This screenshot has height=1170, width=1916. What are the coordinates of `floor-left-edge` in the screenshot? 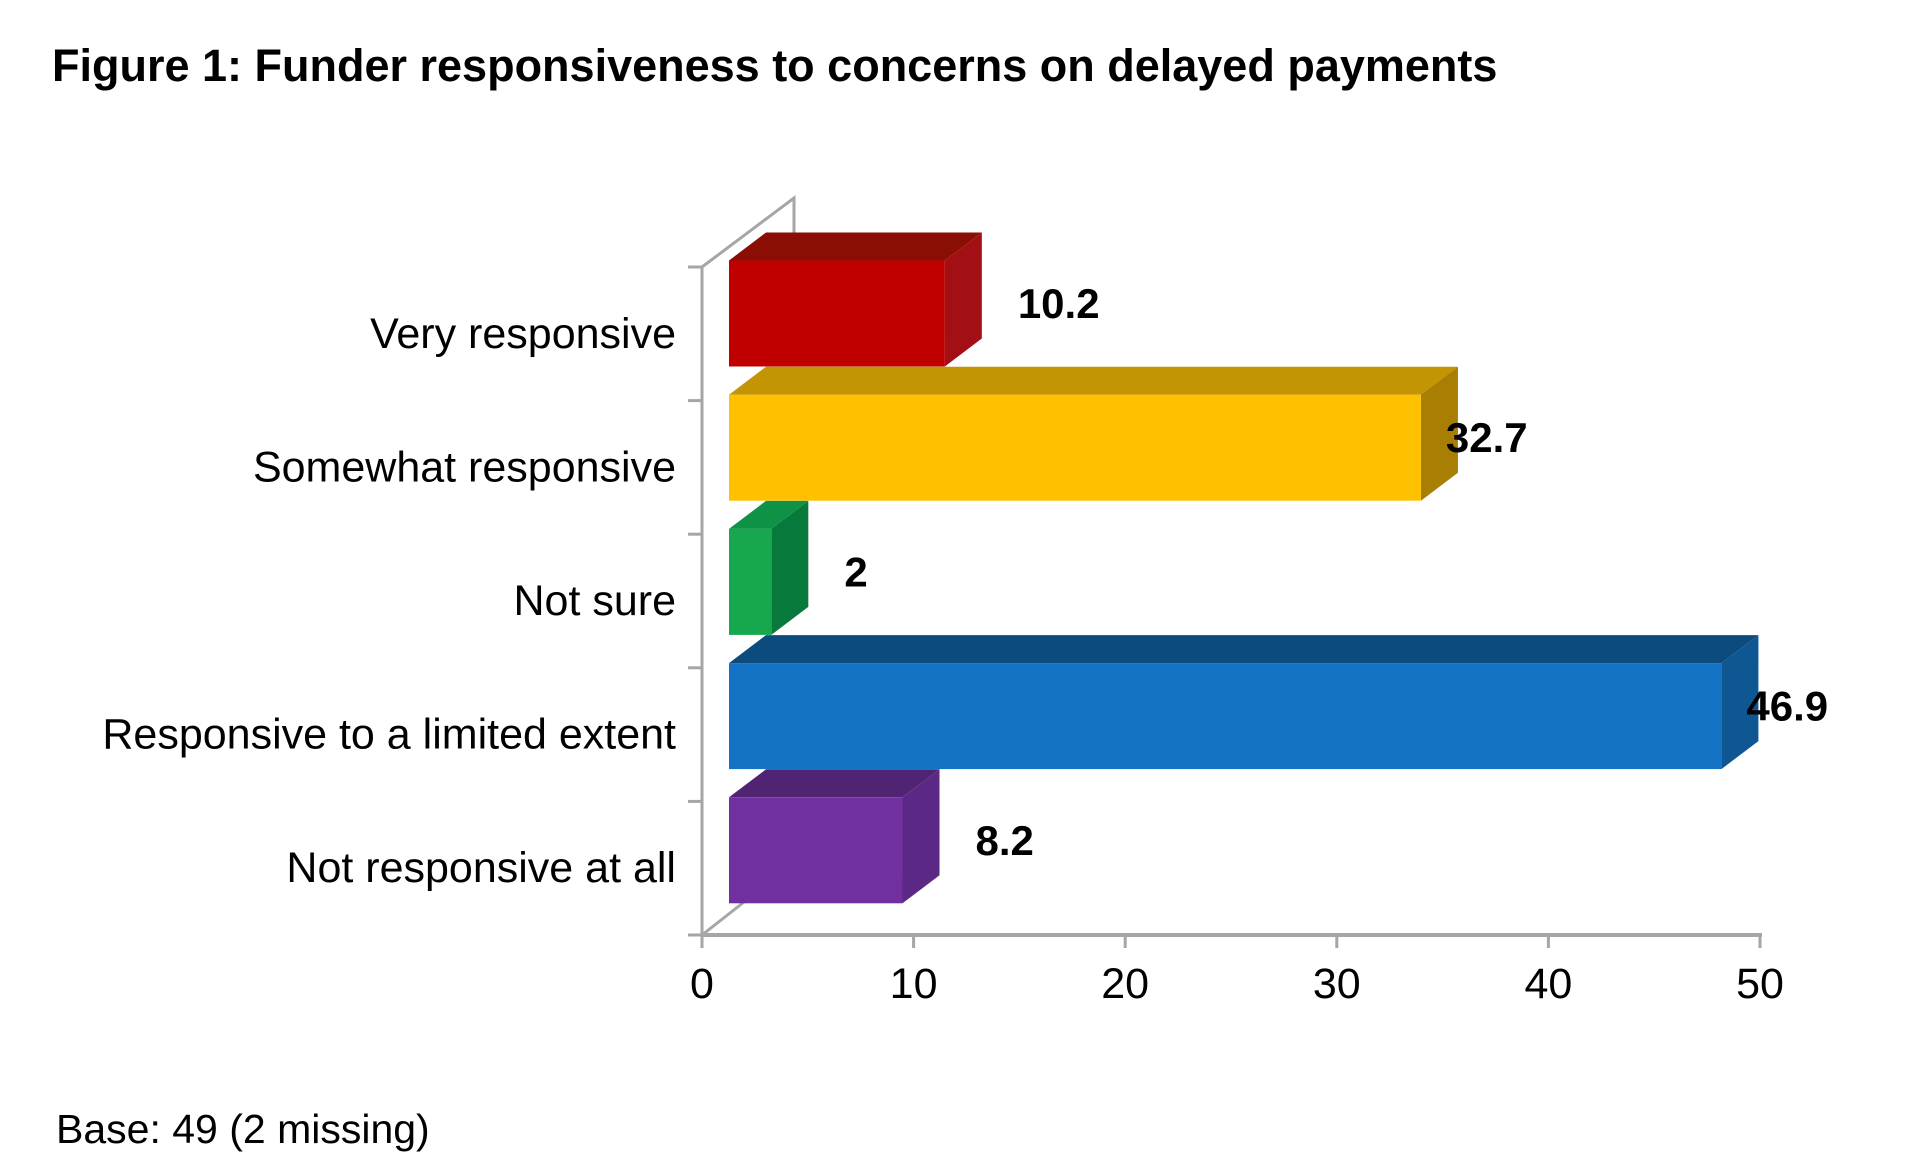 It's located at (723, 918).